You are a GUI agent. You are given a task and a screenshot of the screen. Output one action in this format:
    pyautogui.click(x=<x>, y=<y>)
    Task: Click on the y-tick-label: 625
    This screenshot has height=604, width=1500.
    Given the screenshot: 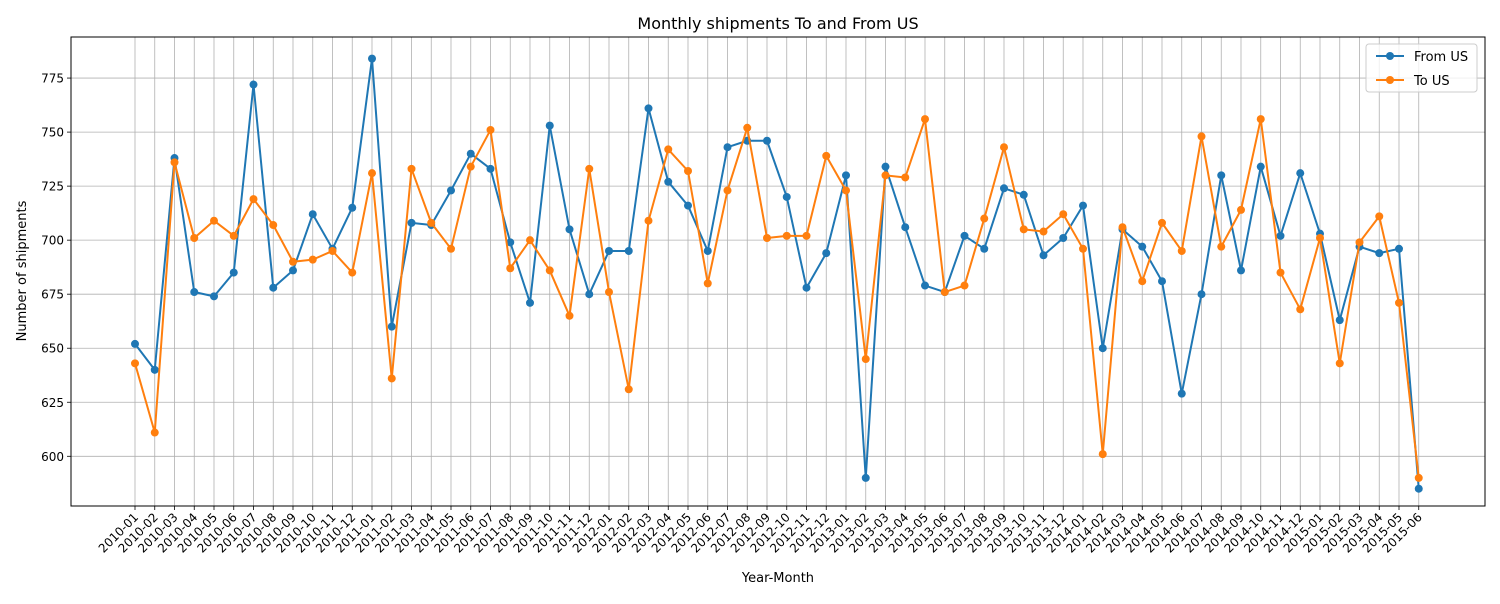 What is the action you would take?
    pyautogui.click(x=52, y=403)
    